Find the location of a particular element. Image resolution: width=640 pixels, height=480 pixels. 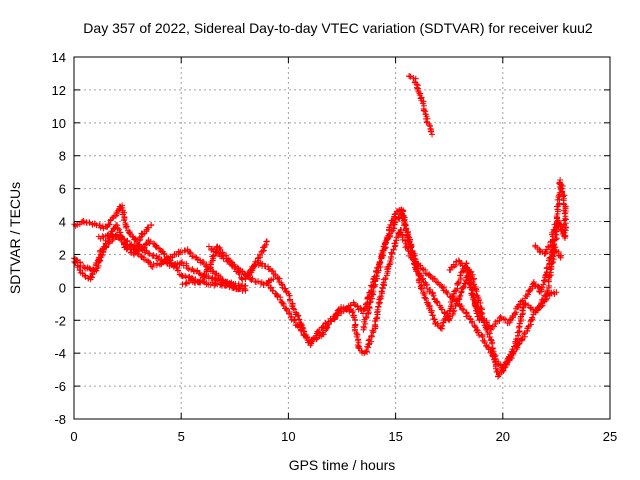

x-tick-label: 15 is located at coordinates (395, 436).